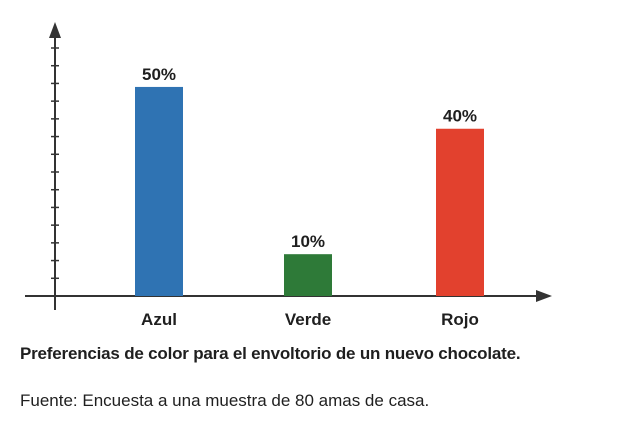 This screenshot has width=620, height=437. I want to click on y-axis-arrow-icon, so click(55, 30).